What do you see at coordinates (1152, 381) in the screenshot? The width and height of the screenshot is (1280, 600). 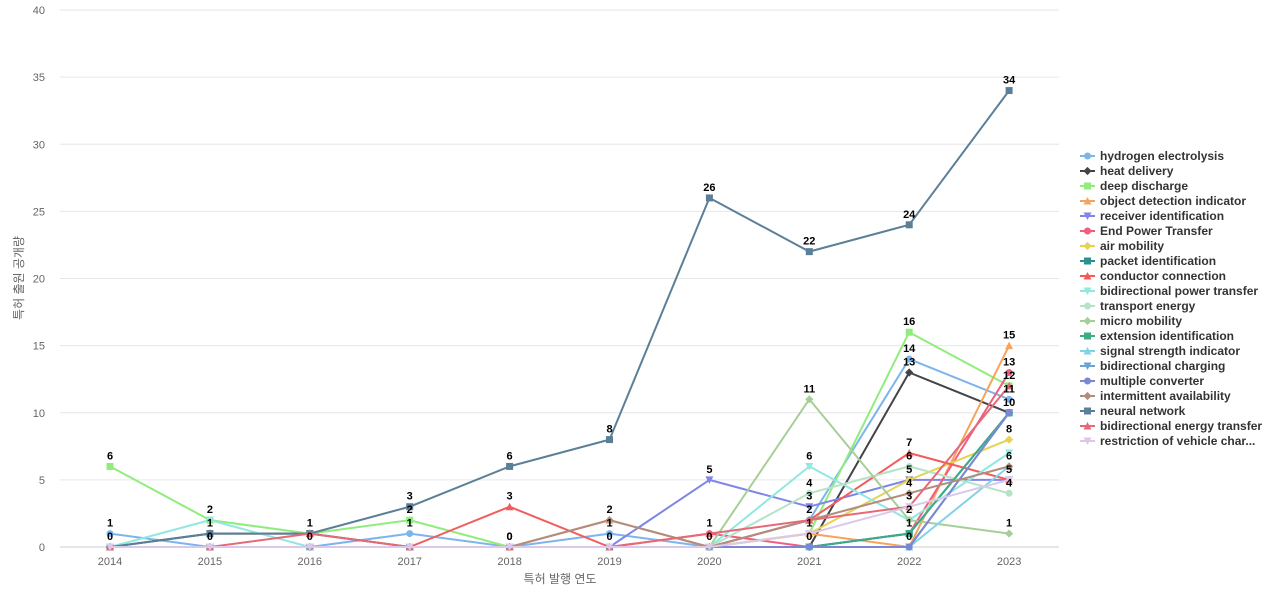 I see `legend-label: multiple converter` at bounding box center [1152, 381].